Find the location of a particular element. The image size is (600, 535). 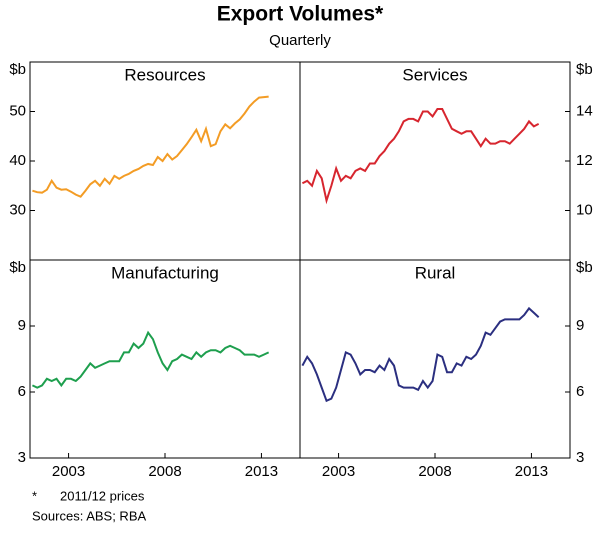

y-tick-label: 12 is located at coordinates (584, 160).